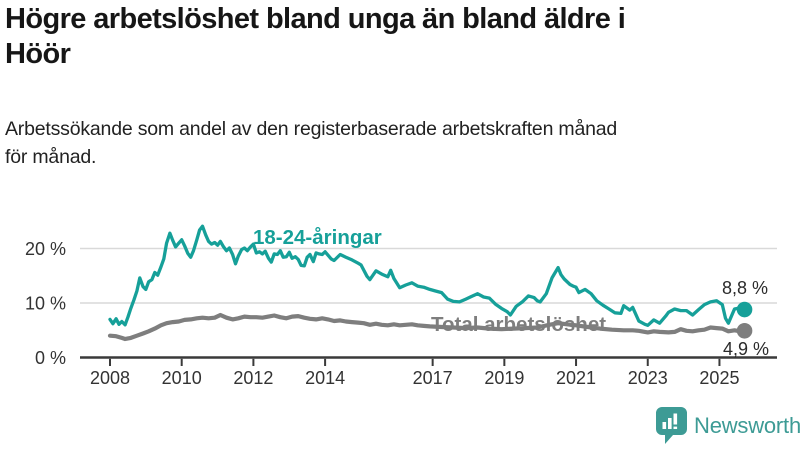  What do you see at coordinates (745, 288) in the screenshot?
I see `end-value-label-young: 8,8 %` at bounding box center [745, 288].